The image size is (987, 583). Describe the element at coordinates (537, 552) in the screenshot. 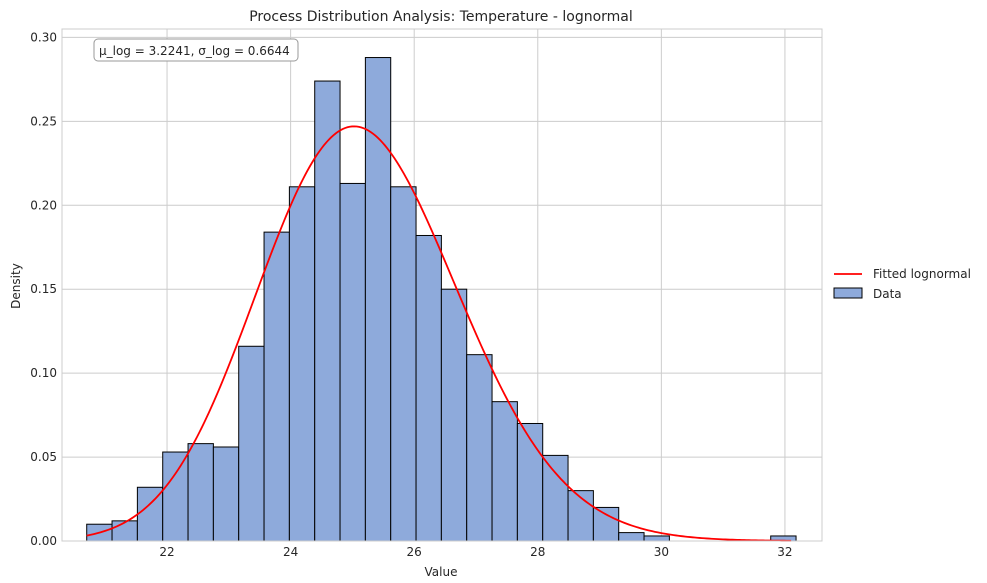

I see `x-tick-label: 28` at that location.